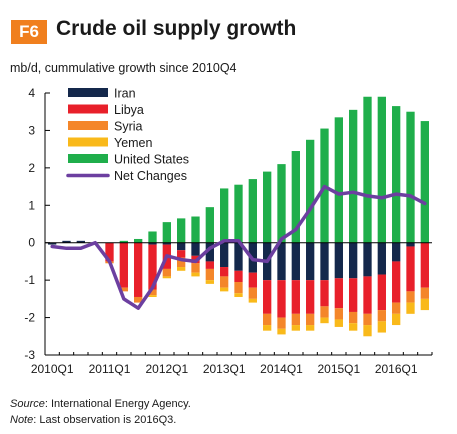 The image size is (457, 434). I want to click on bar-syria-2014q2, so click(295, 319).